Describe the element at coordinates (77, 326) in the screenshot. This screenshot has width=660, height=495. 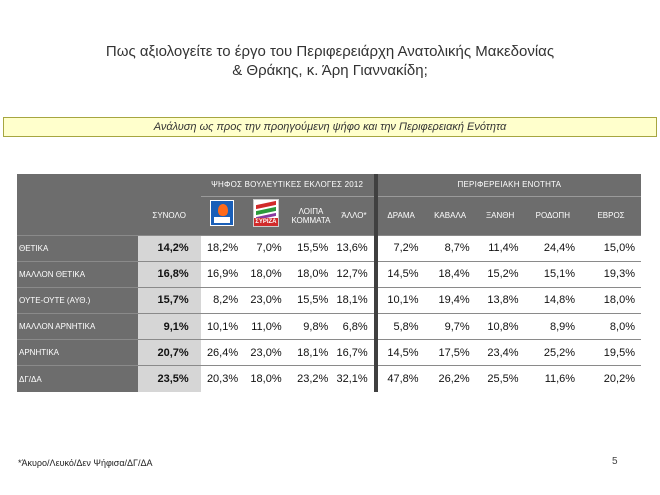
I see `row-label: ΜΑΛΛΟΝ ΑΡΝΗΤΙΚΑ` at that location.